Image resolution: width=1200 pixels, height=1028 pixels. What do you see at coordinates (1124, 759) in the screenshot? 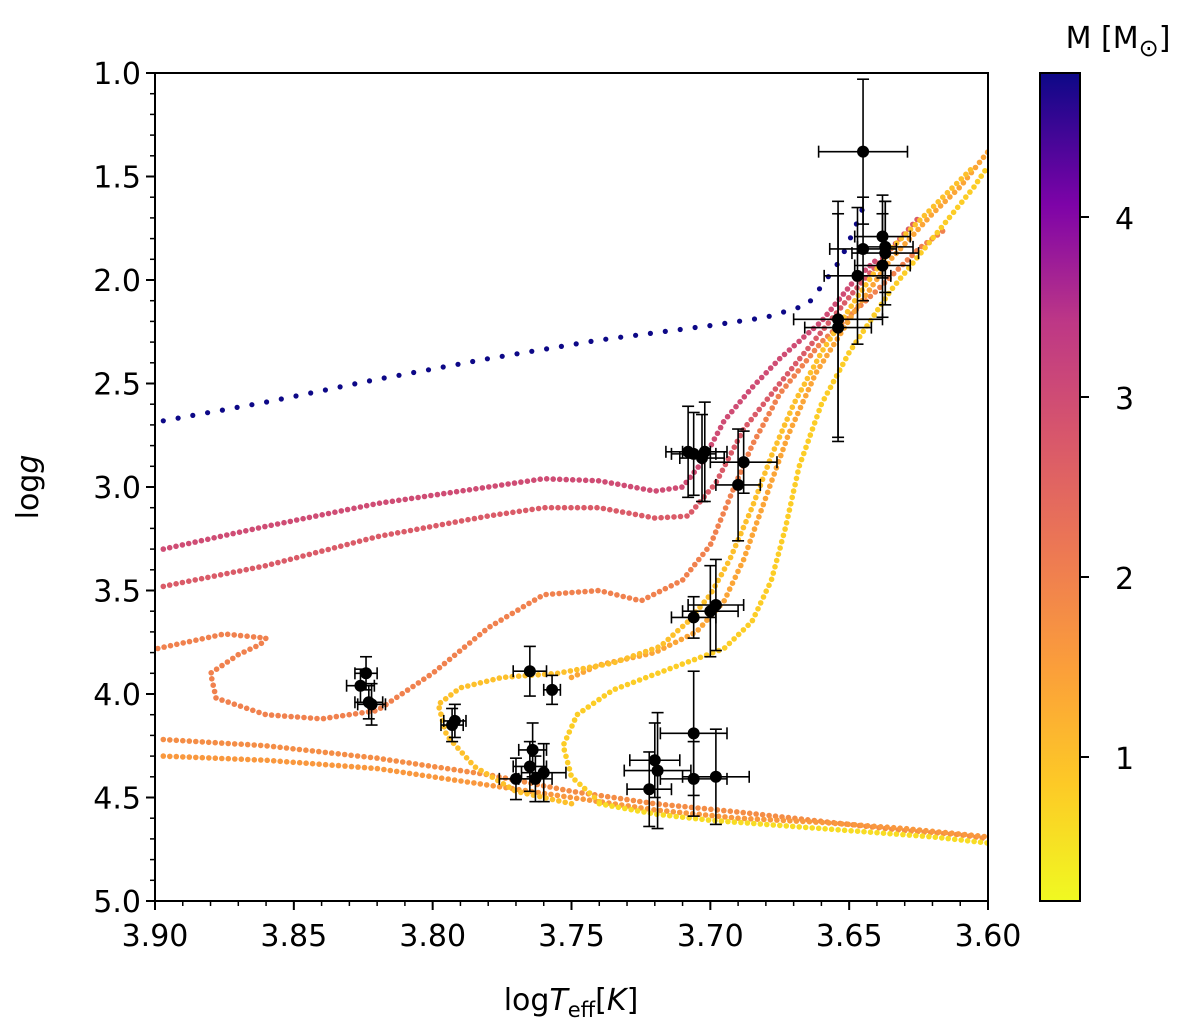
I see `colorbar-tick-label: 1` at bounding box center [1124, 759].